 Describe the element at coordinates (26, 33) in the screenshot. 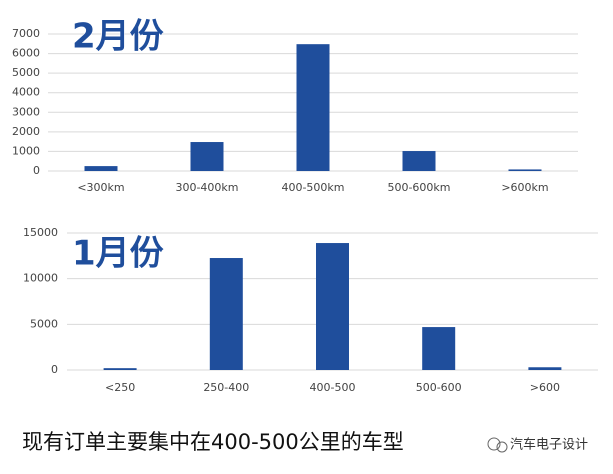

I see `y-tick-label: 7000` at that location.